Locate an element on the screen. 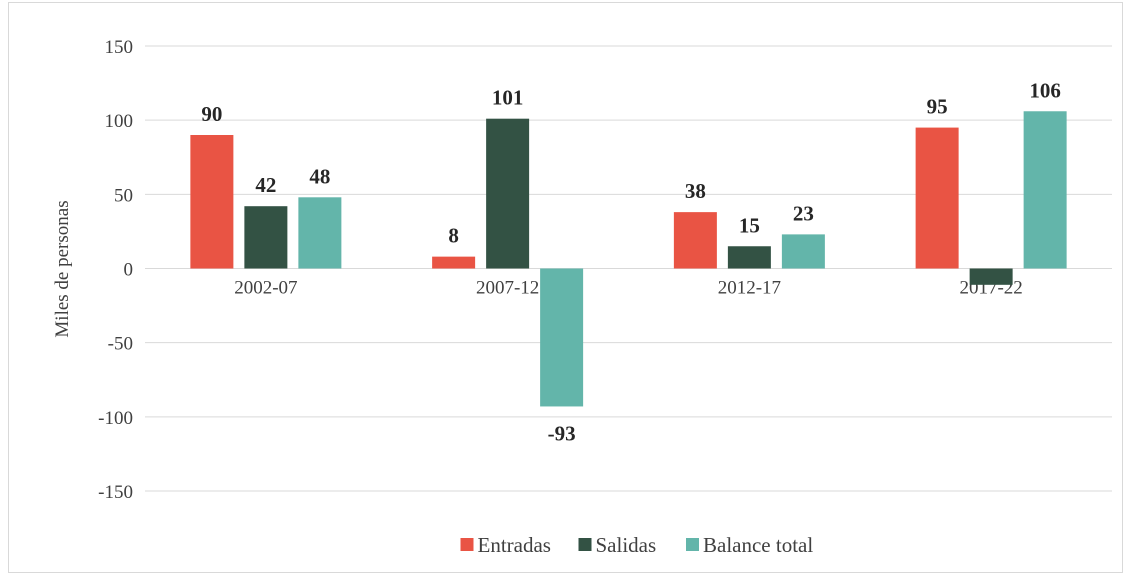 This screenshot has height=581, width=1127. x-tick-label: 2012-17 is located at coordinates (749, 288).